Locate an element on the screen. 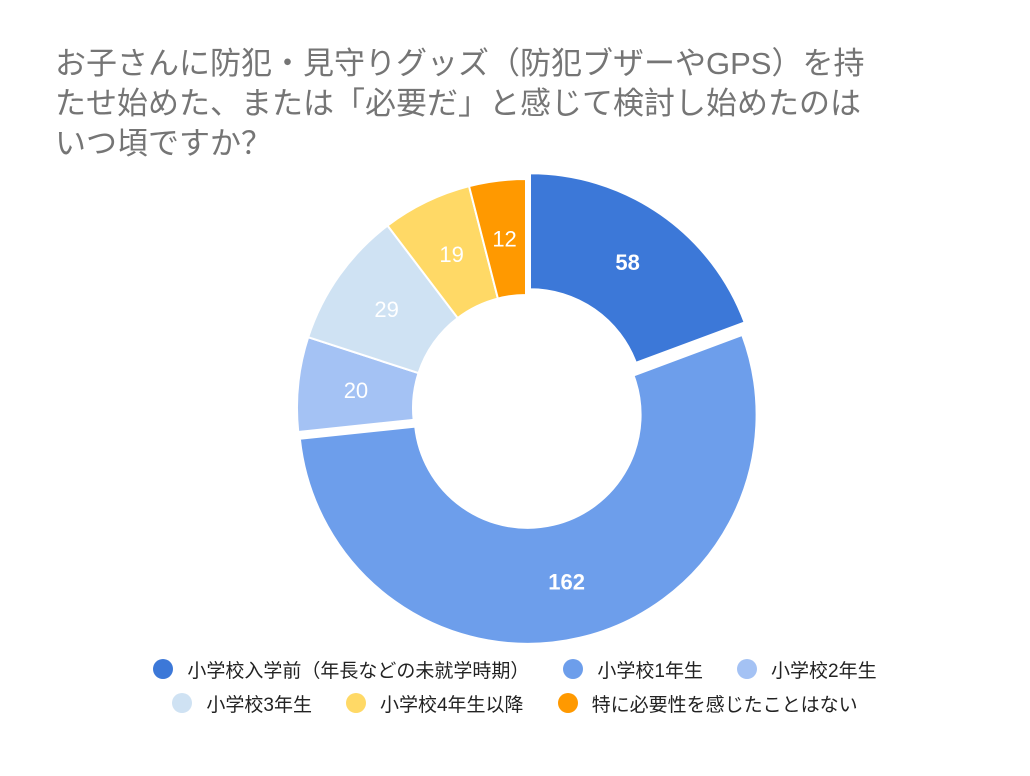 This screenshot has height=776, width=1030. title-line: お子さんに防犯・見守りグッズ（防犯ブザーやGPS）を持 is located at coordinates (460, 63).